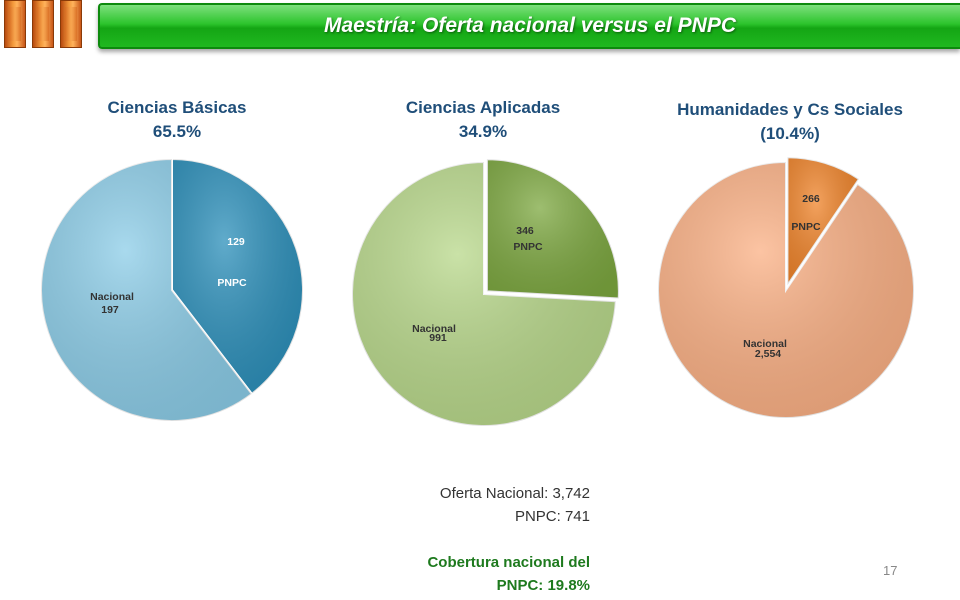 Image resolution: width=960 pixels, height=600 pixels. What do you see at coordinates (552, 516) in the screenshot?
I see `summary-pnpc: PNPC: 741` at bounding box center [552, 516].